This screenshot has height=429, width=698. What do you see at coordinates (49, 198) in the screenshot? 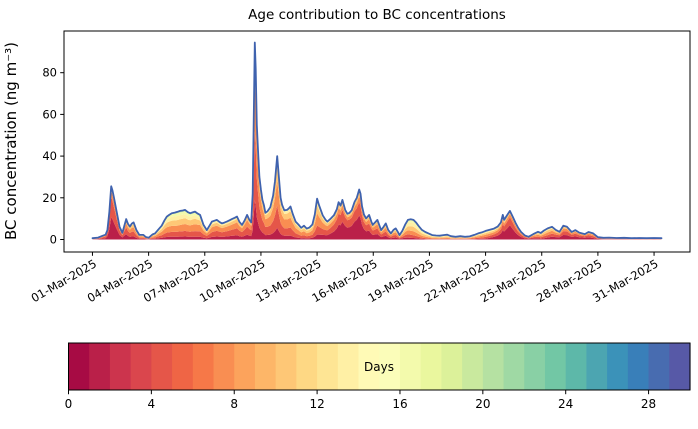
I see `y-tick-label: 20` at bounding box center [49, 198].